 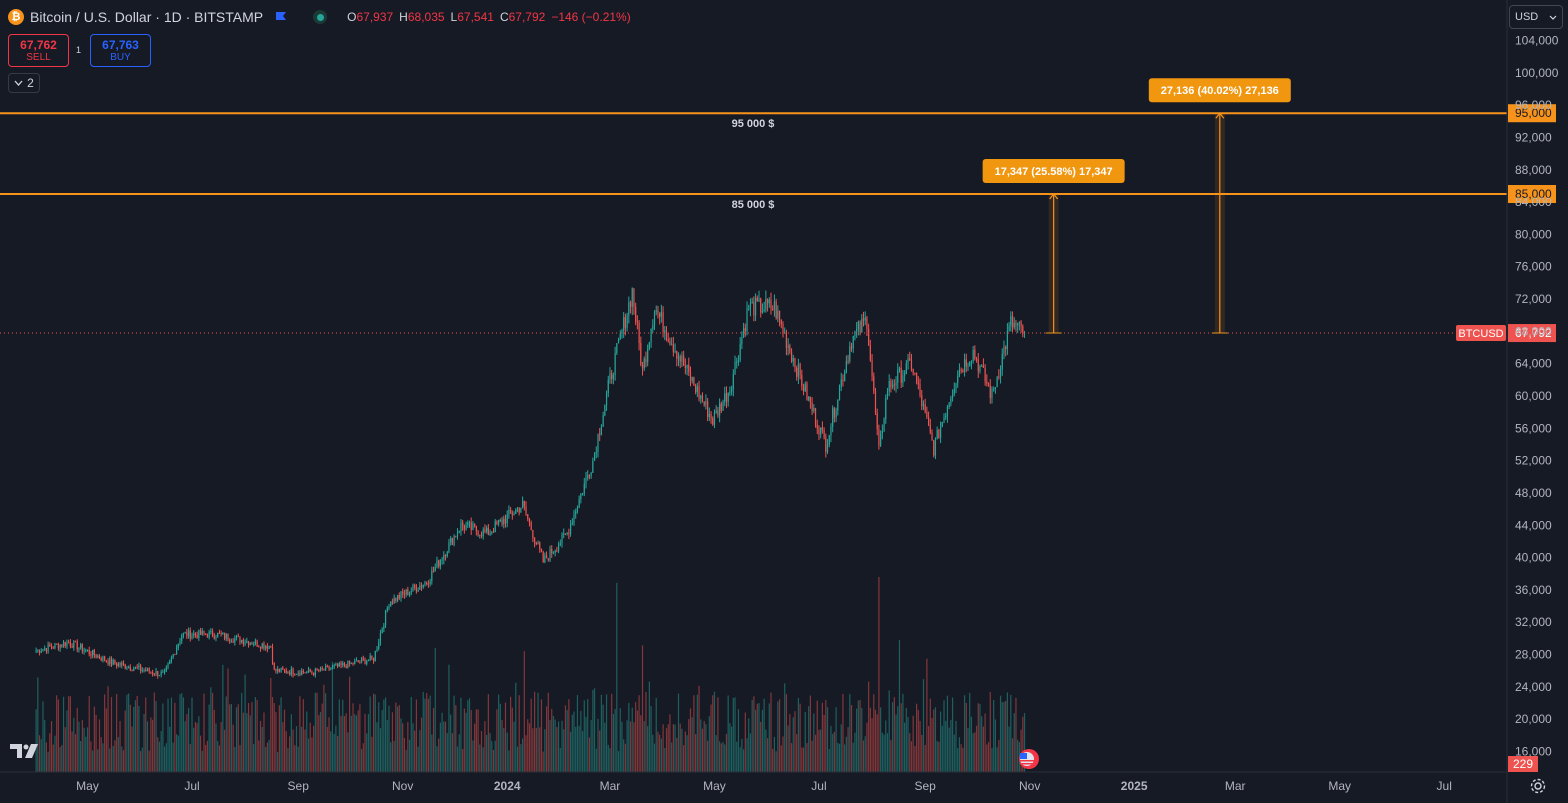 I want to click on price-tick-label: 52,000, so click(x=1533, y=461).